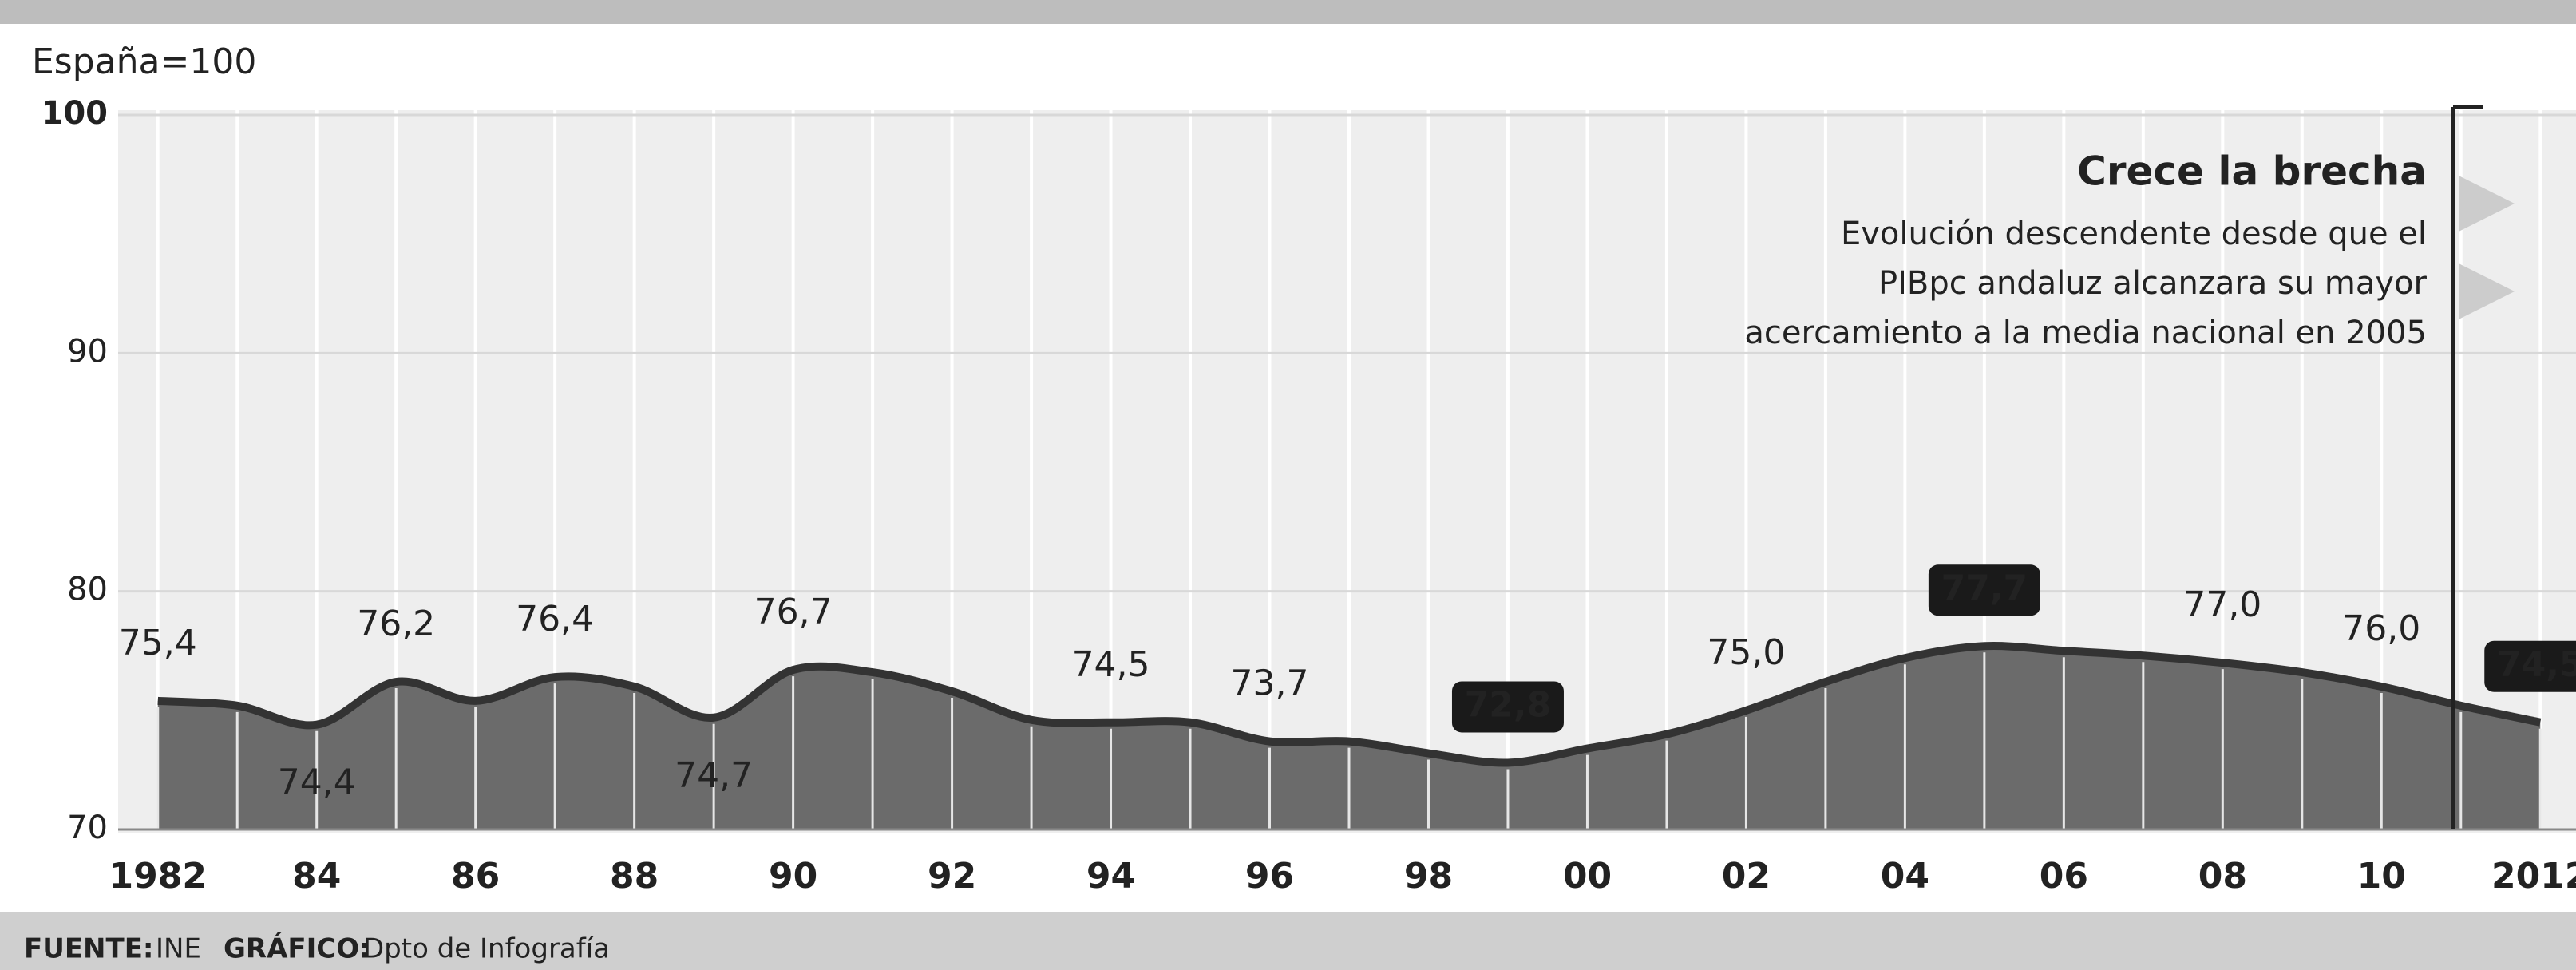 Image resolution: width=2576 pixels, height=970 pixels. I want to click on data-label: 76,7, so click(793, 612).